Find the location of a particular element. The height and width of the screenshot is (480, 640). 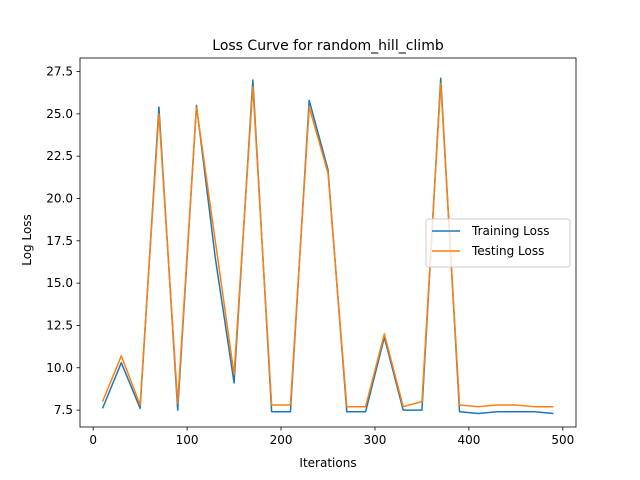

y-tick-label-2: 12.5 is located at coordinates (59, 325).